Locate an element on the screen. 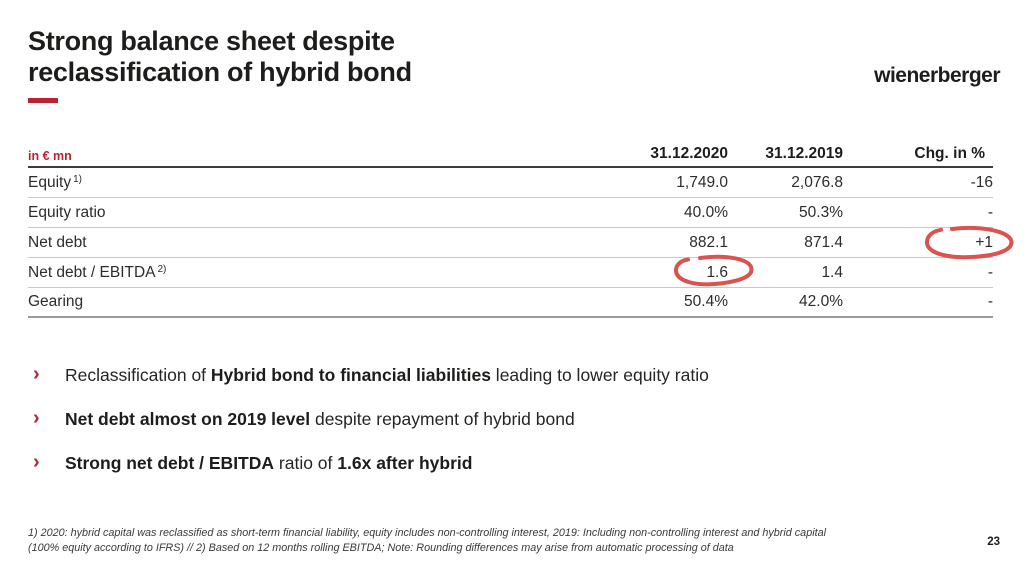 The image size is (1024, 576). value-2020: 882.1 is located at coordinates (708, 242).